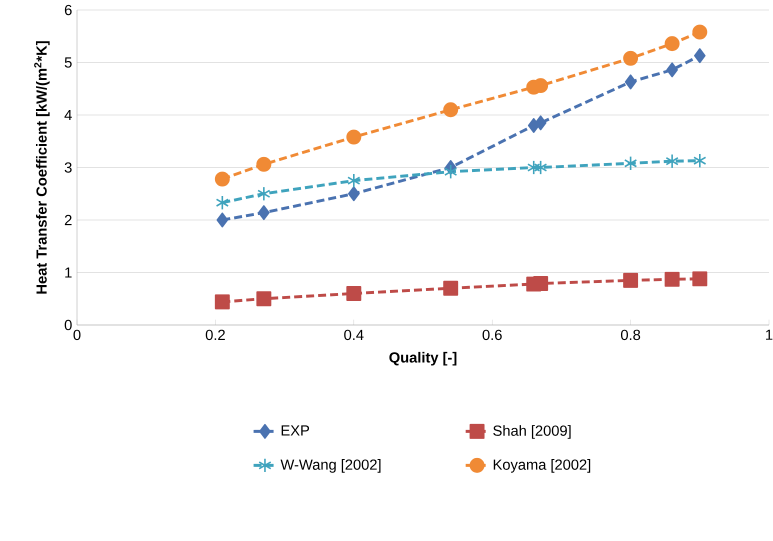  What do you see at coordinates (542, 466) in the screenshot?
I see `legend-label: Koyama [2002]` at bounding box center [542, 466].